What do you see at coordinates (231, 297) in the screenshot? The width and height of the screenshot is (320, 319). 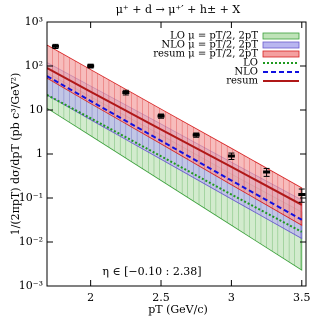 I see `x-tick-label: 3` at bounding box center [231, 297].